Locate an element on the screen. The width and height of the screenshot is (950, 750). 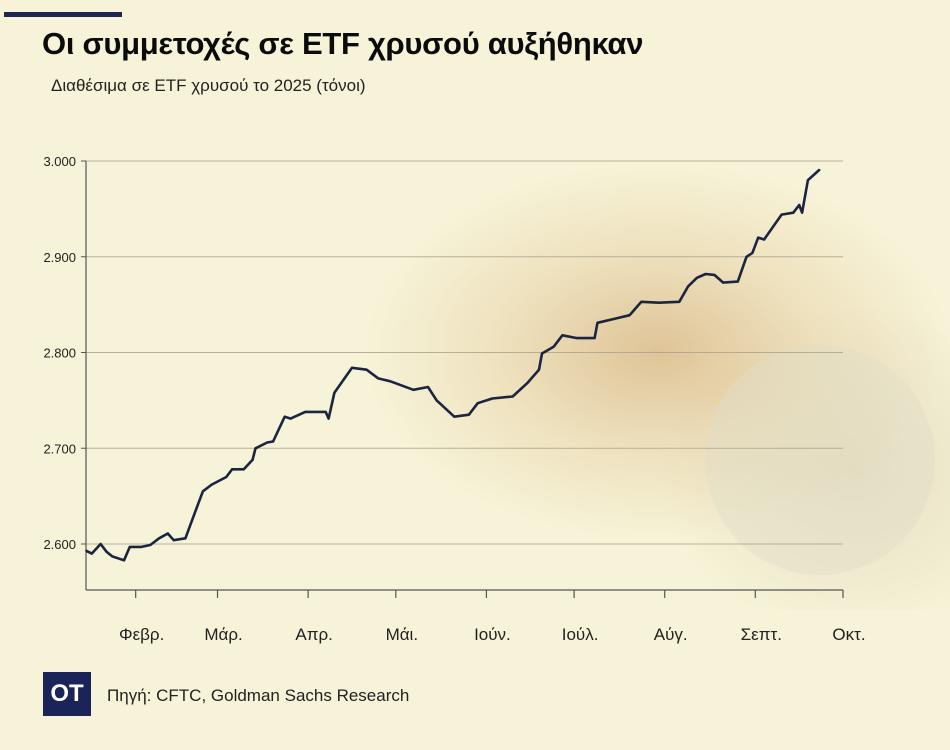
x-tick-label: Μάρ. is located at coordinates (223, 634).